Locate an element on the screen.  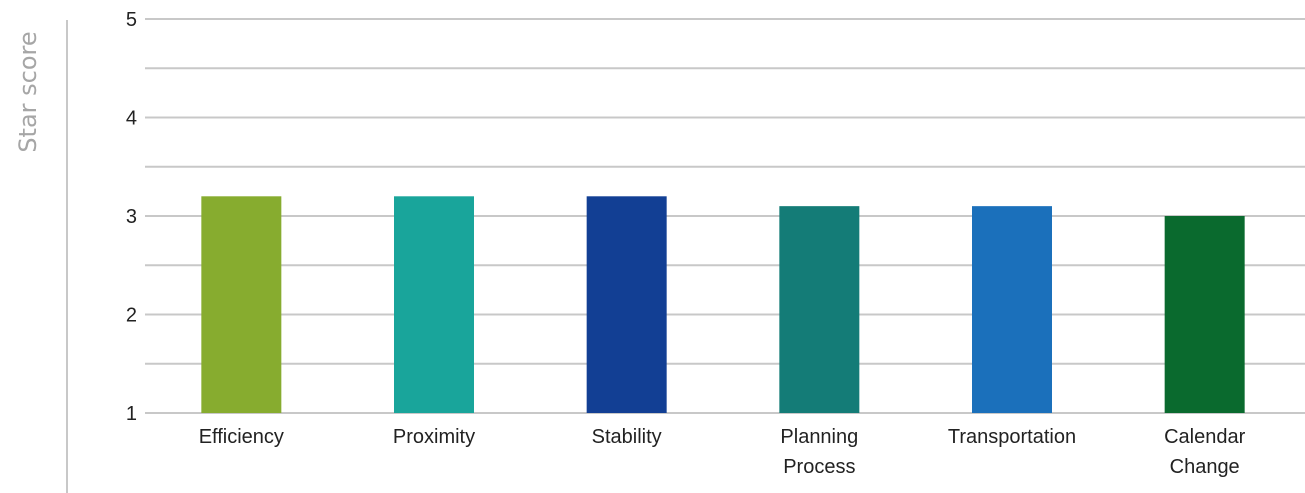
y-tick-label: 4 is located at coordinates (131, 119).